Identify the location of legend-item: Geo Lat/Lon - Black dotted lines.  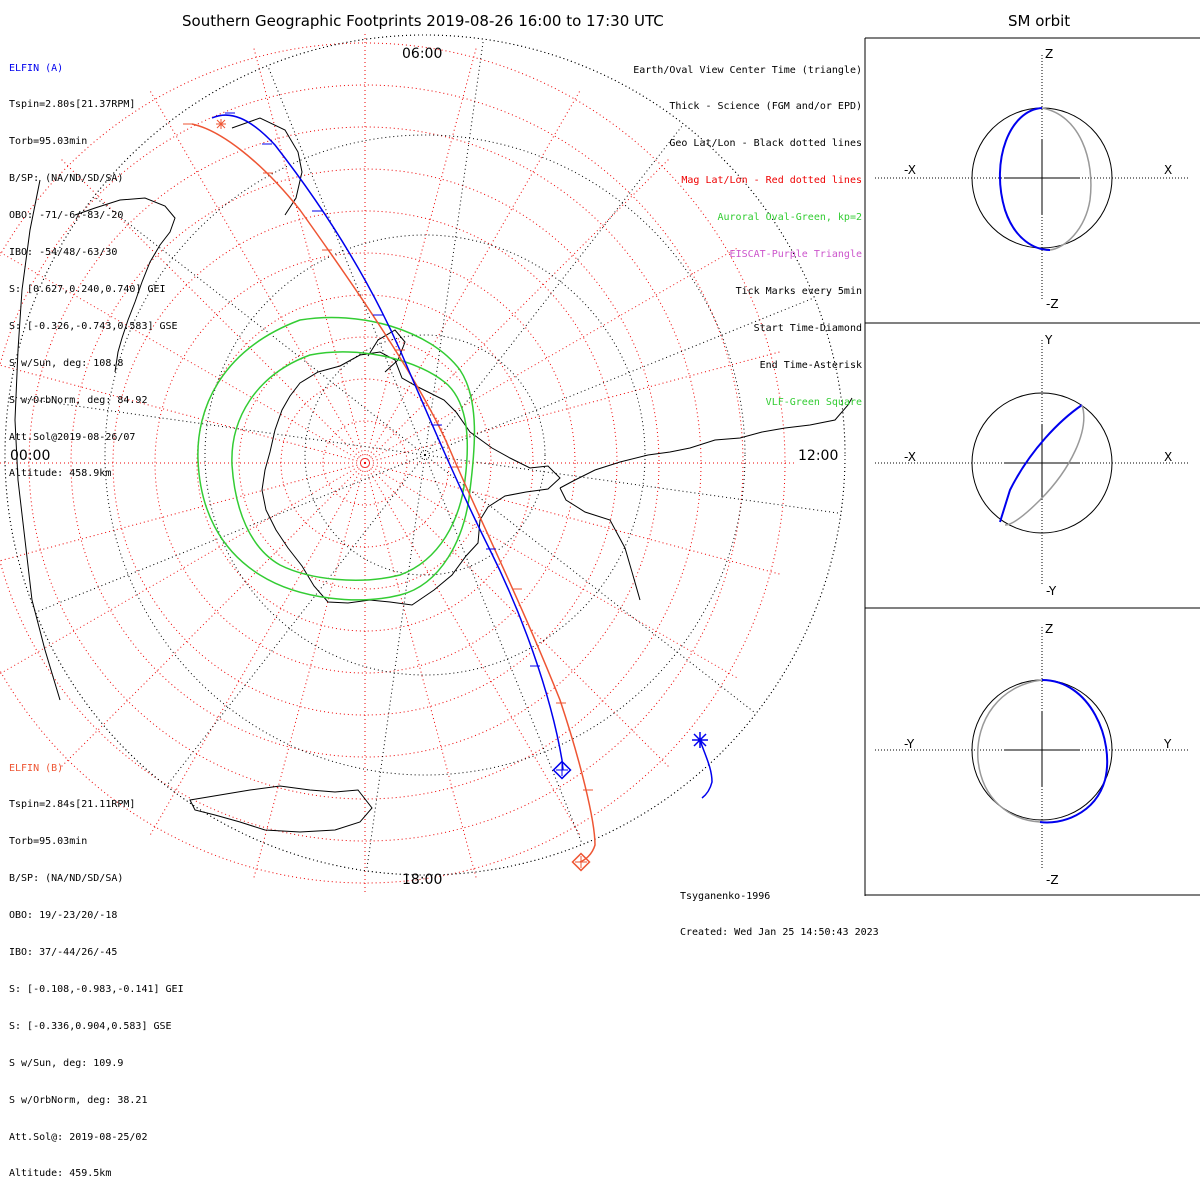
(765, 144).